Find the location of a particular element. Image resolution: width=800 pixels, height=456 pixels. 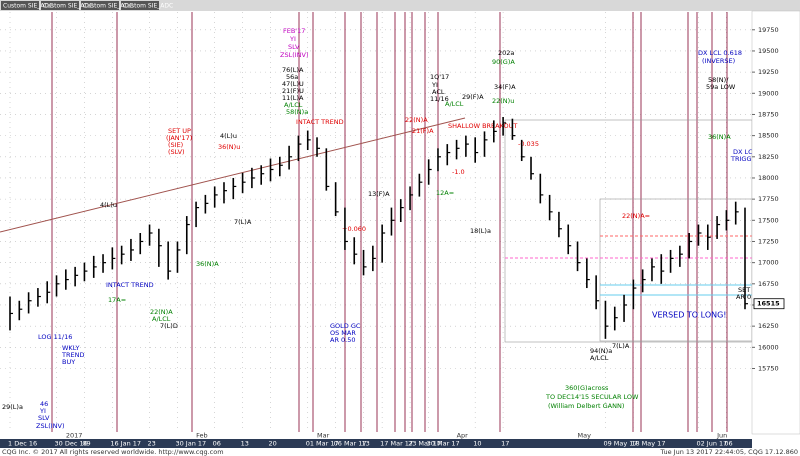

annotation: VERSED TO LONG! is located at coordinates (689, 315).